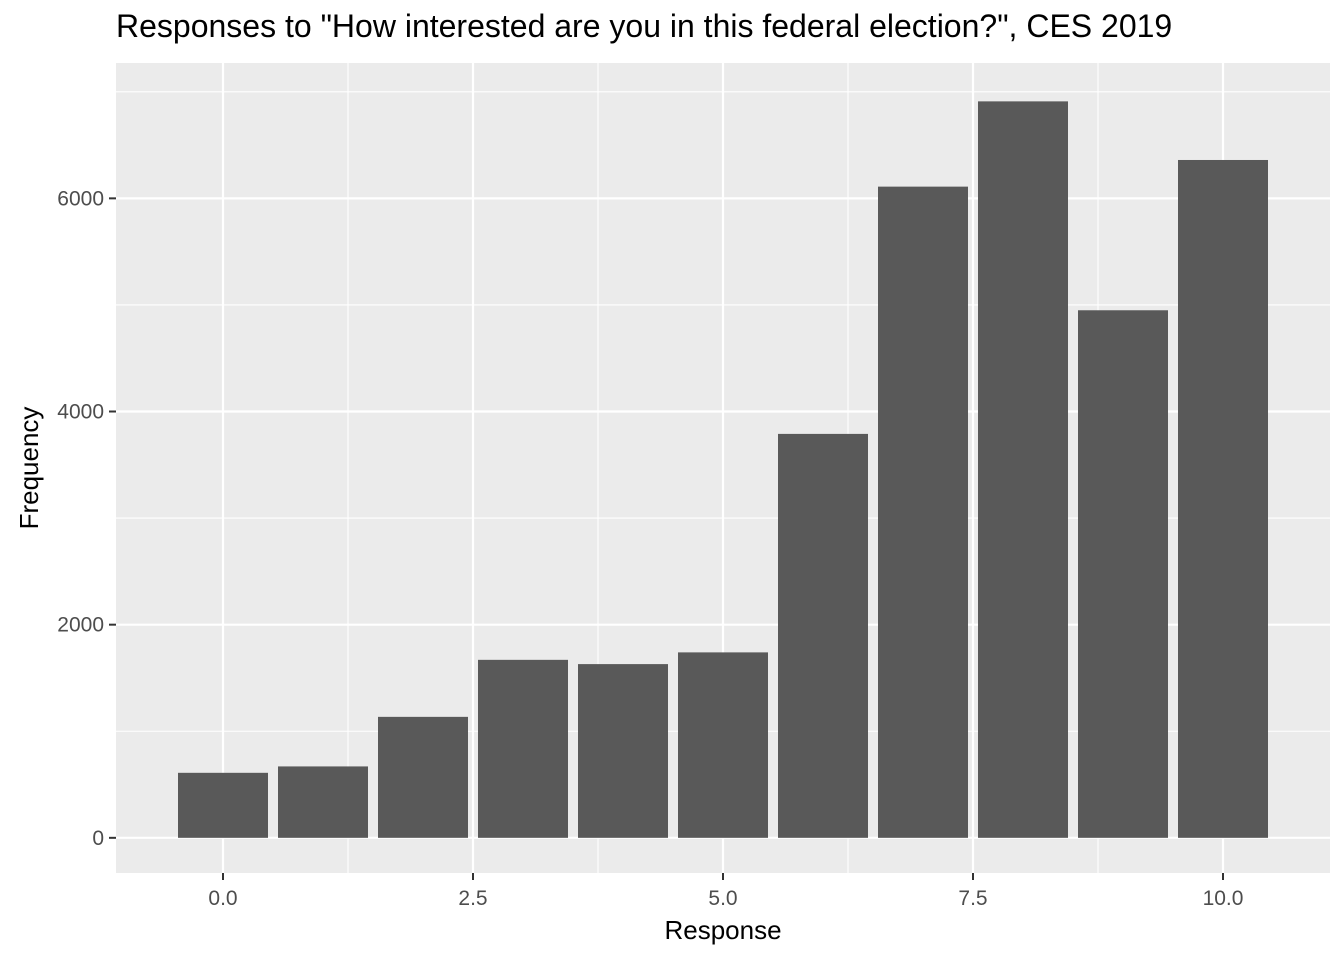  Describe the element at coordinates (80, 412) in the screenshot. I see `y-tick-label: 4000` at that location.